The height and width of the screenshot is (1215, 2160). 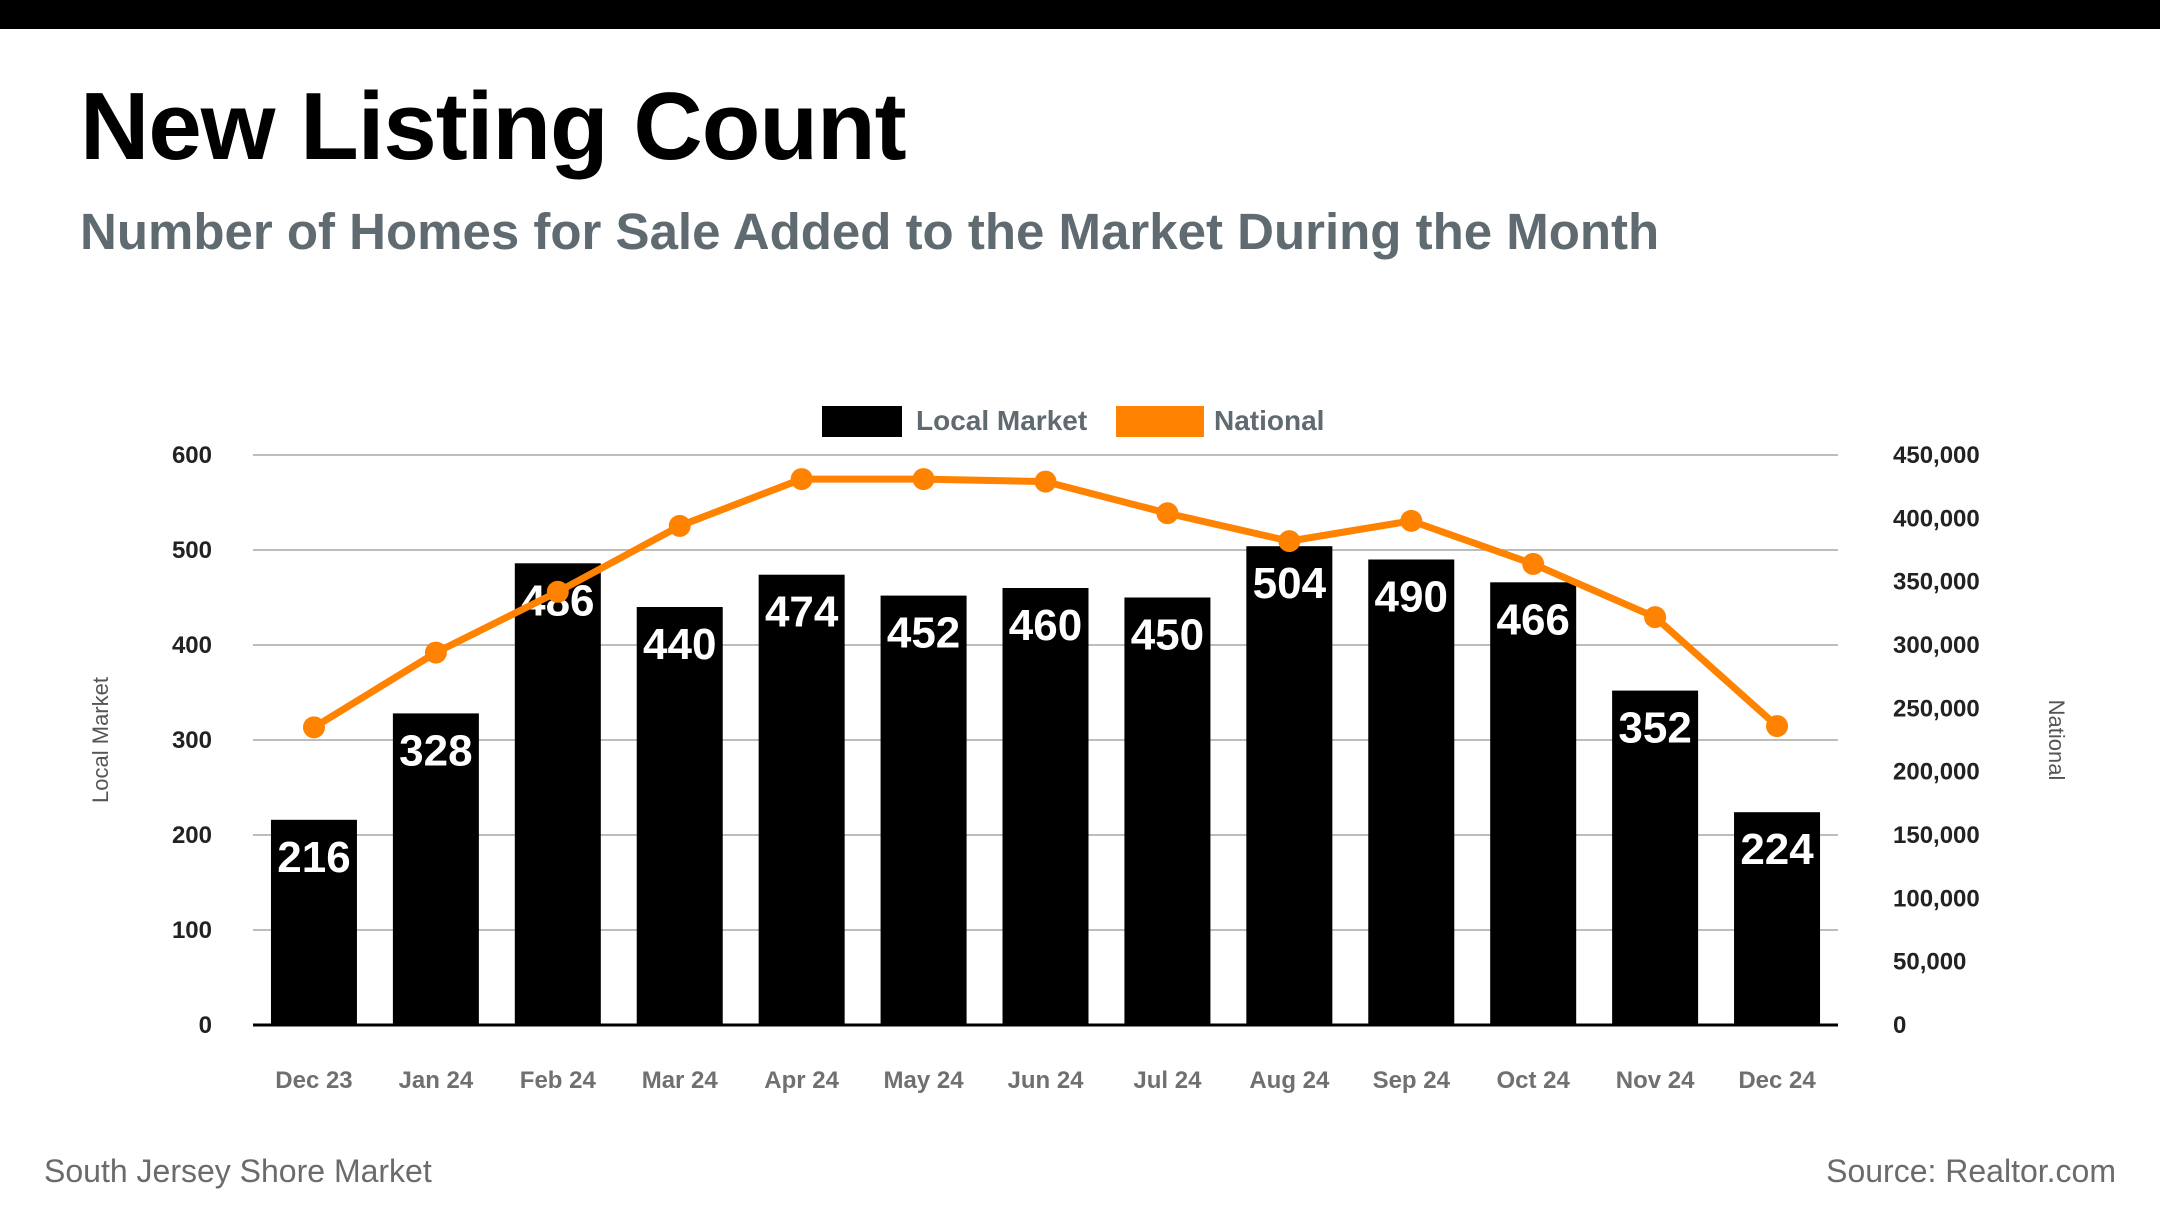 I want to click on x-tick-label: Jan 24, so click(x=436, y=1080).